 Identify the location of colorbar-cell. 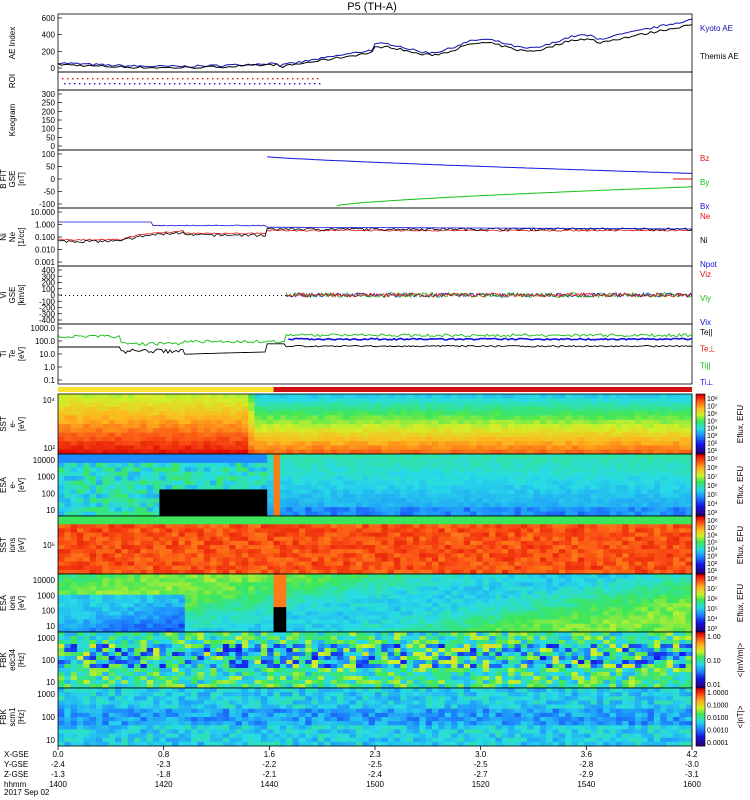
(700, 403).